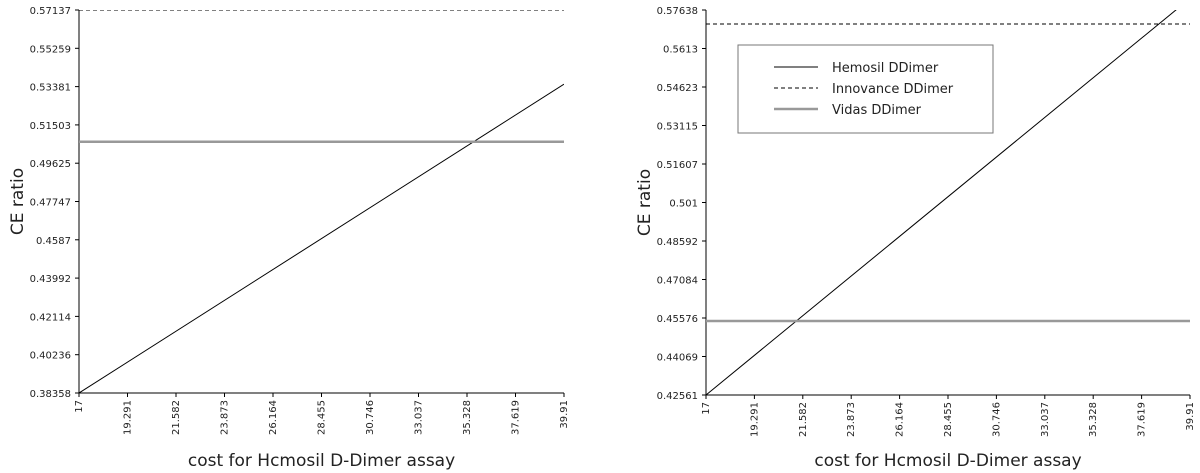 This screenshot has height=473, width=1200. Describe the element at coordinates (677, 319) in the screenshot. I see `y-tick-label: 0.45576` at that location.